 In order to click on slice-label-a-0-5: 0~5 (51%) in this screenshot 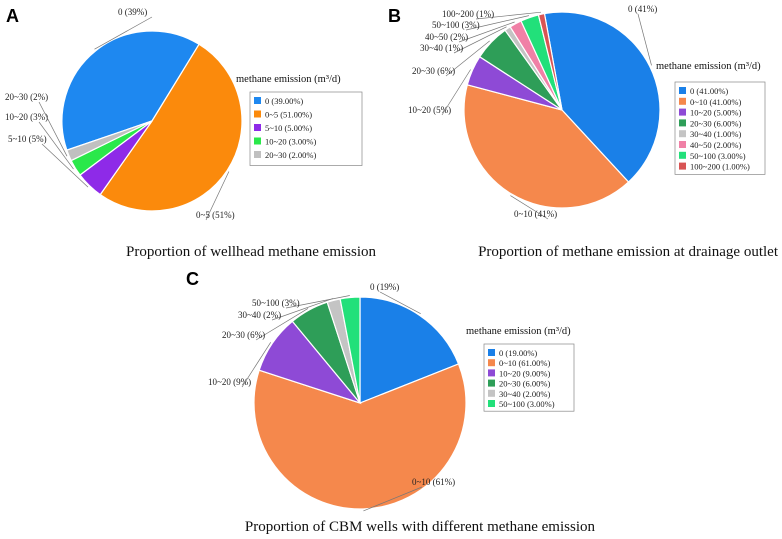, I will do `click(215, 215)`.